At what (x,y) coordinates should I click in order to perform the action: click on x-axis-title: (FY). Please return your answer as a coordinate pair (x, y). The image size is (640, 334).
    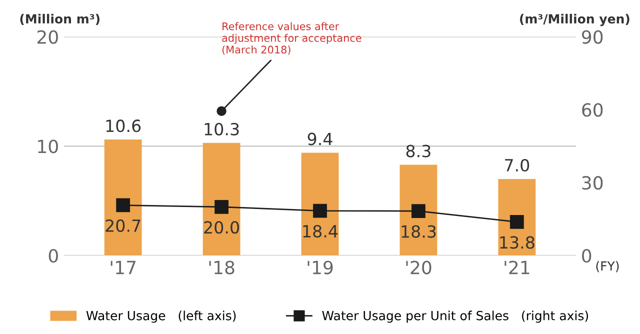
    Looking at the image, I should click on (607, 266).